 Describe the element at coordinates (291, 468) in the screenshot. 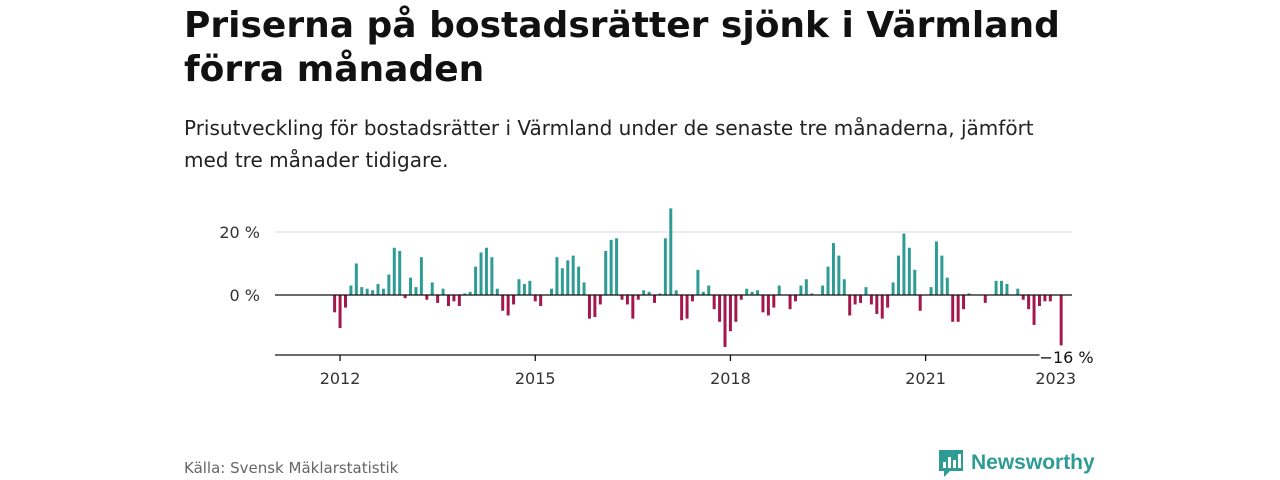

I see `source-note: Källa: Svensk Mäklarstatistik` at that location.